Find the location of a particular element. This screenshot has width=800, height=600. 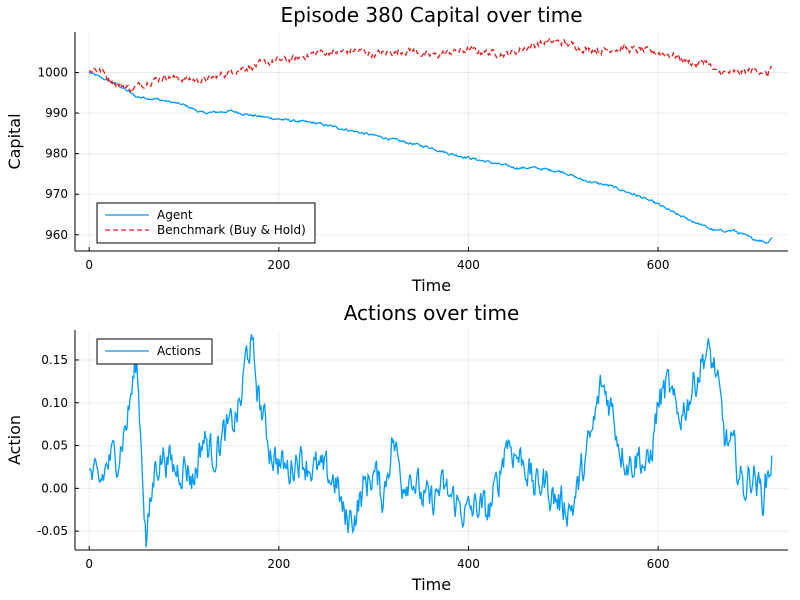

y-axis-label: Action is located at coordinates (14, 440).